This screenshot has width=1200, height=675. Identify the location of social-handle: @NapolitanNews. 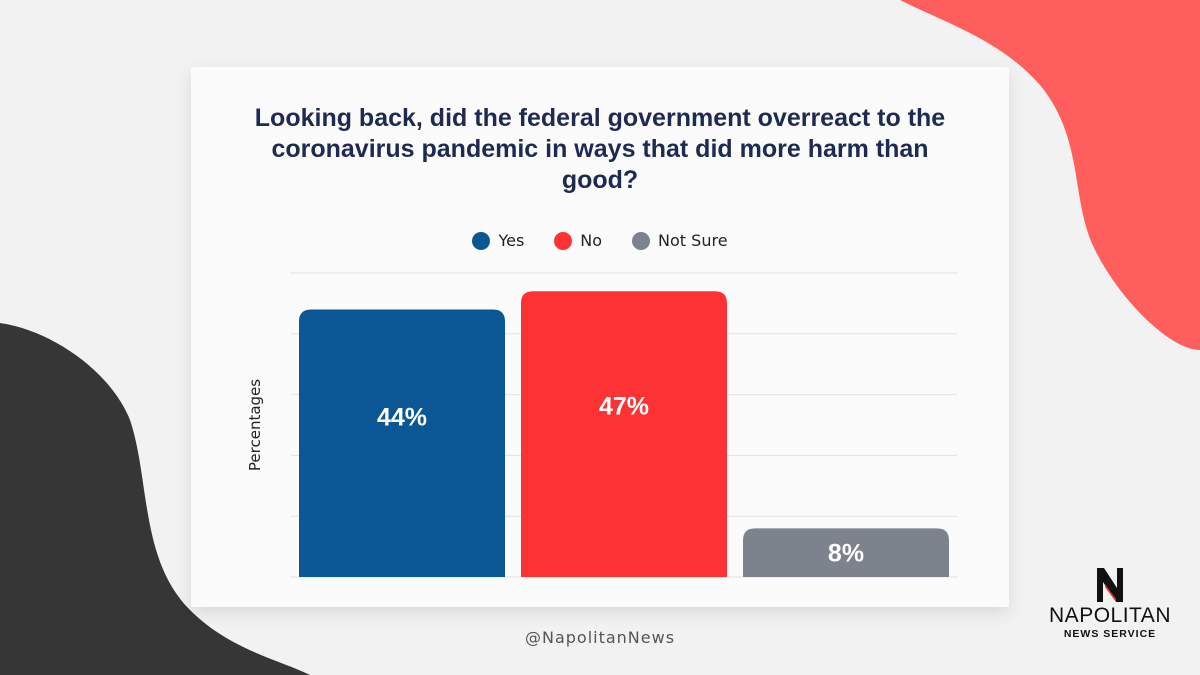
(600, 637).